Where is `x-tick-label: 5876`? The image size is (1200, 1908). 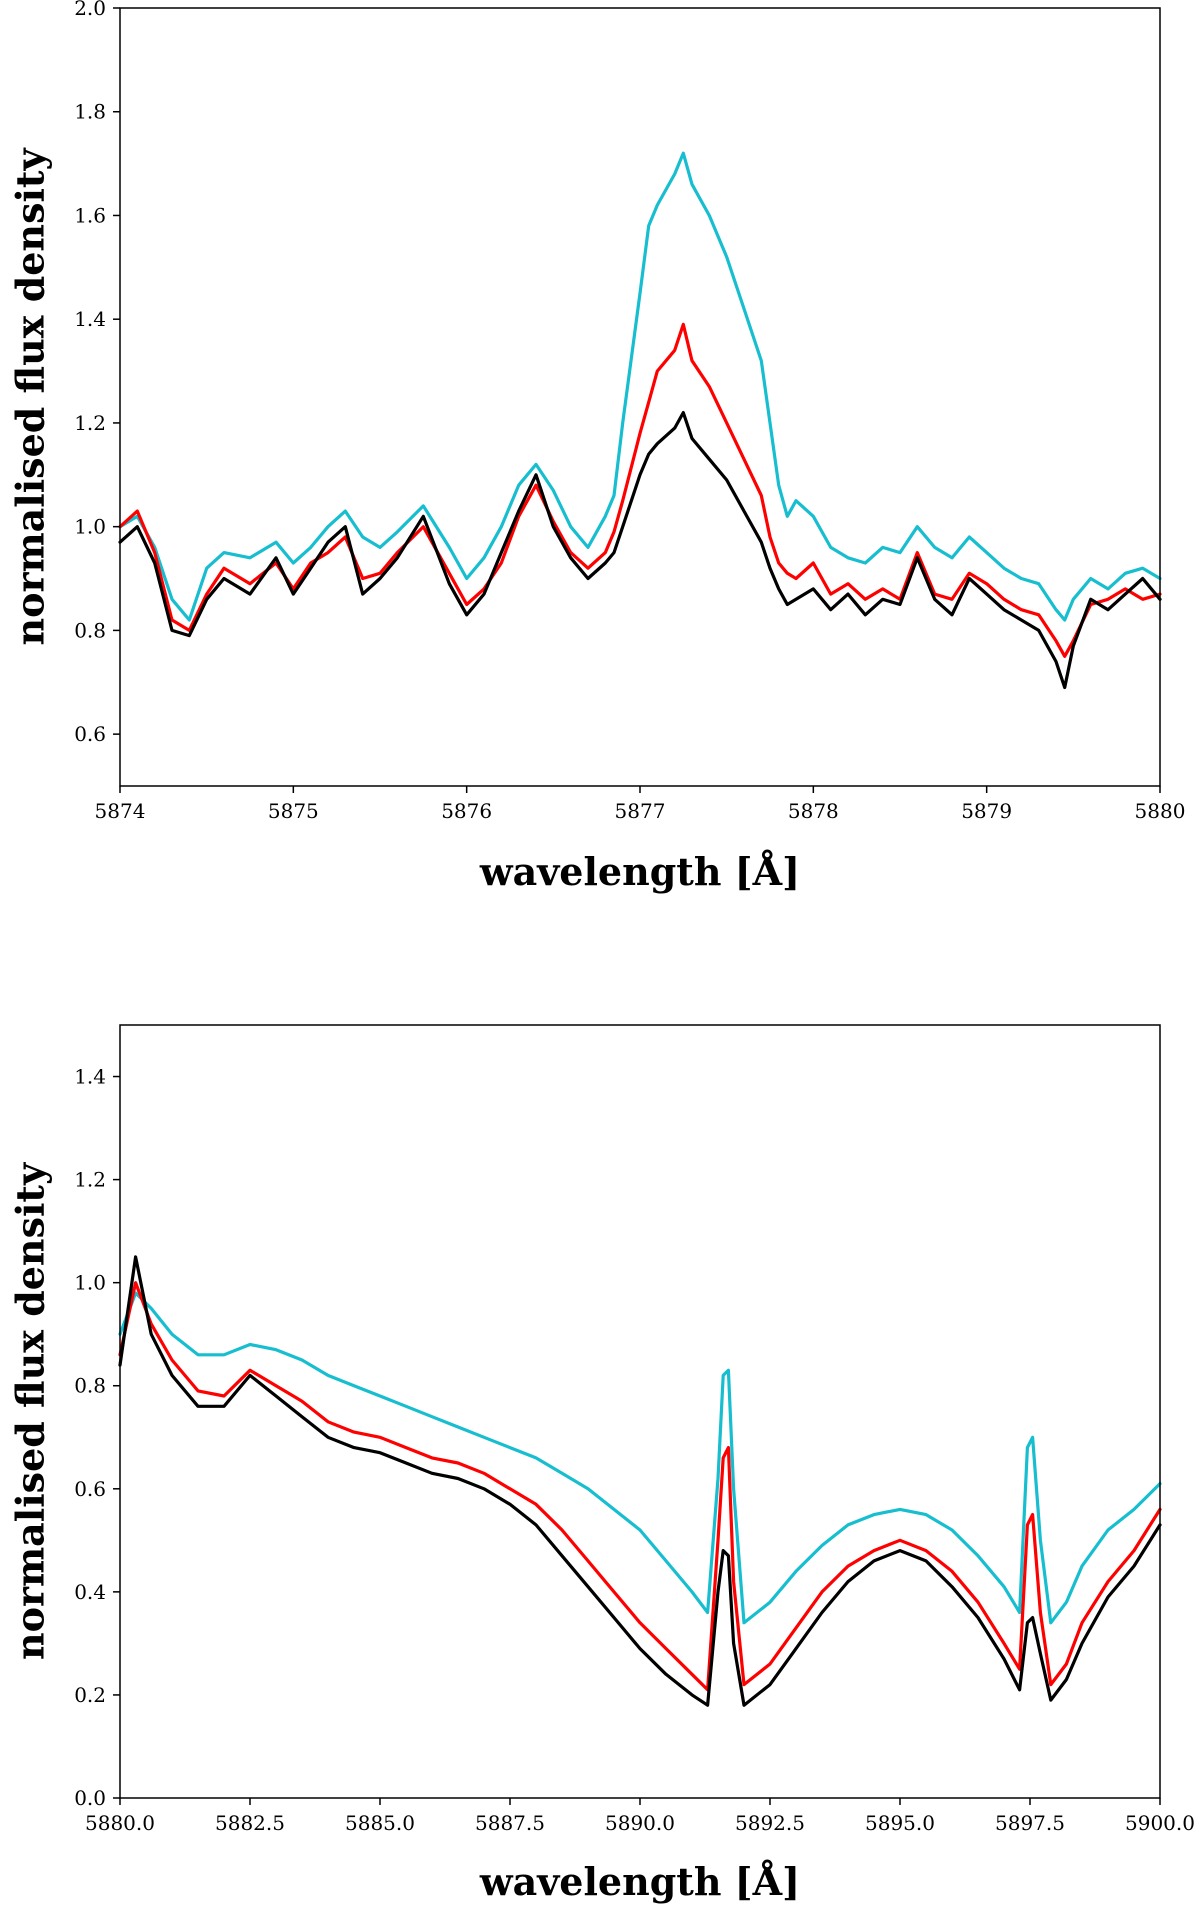 x-tick-label: 5876 is located at coordinates (466, 811).